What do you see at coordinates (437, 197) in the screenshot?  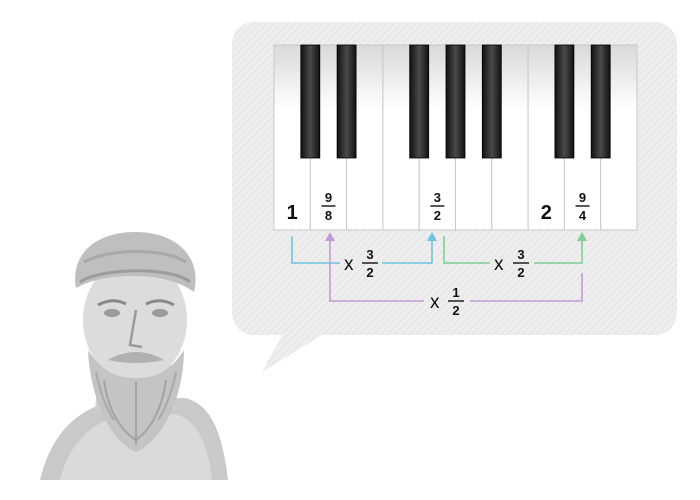 I see `key-label-numerator: 3` at bounding box center [437, 197].